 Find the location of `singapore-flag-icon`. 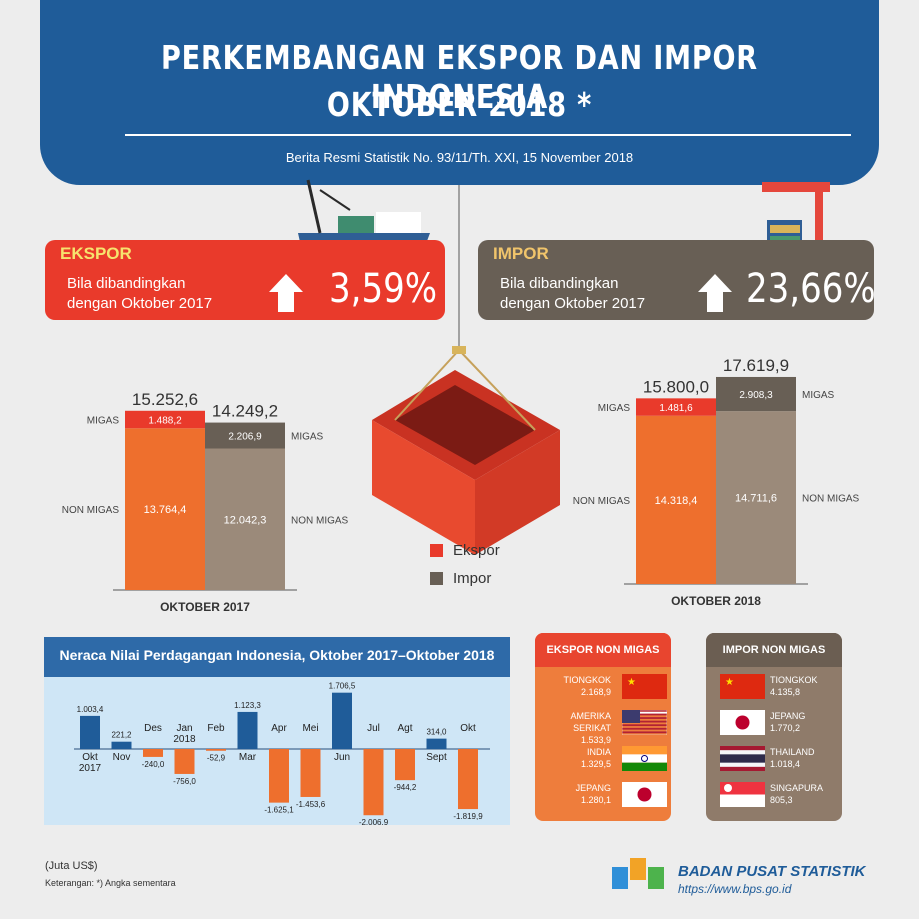

singapore-flag-icon is located at coordinates (742, 794).